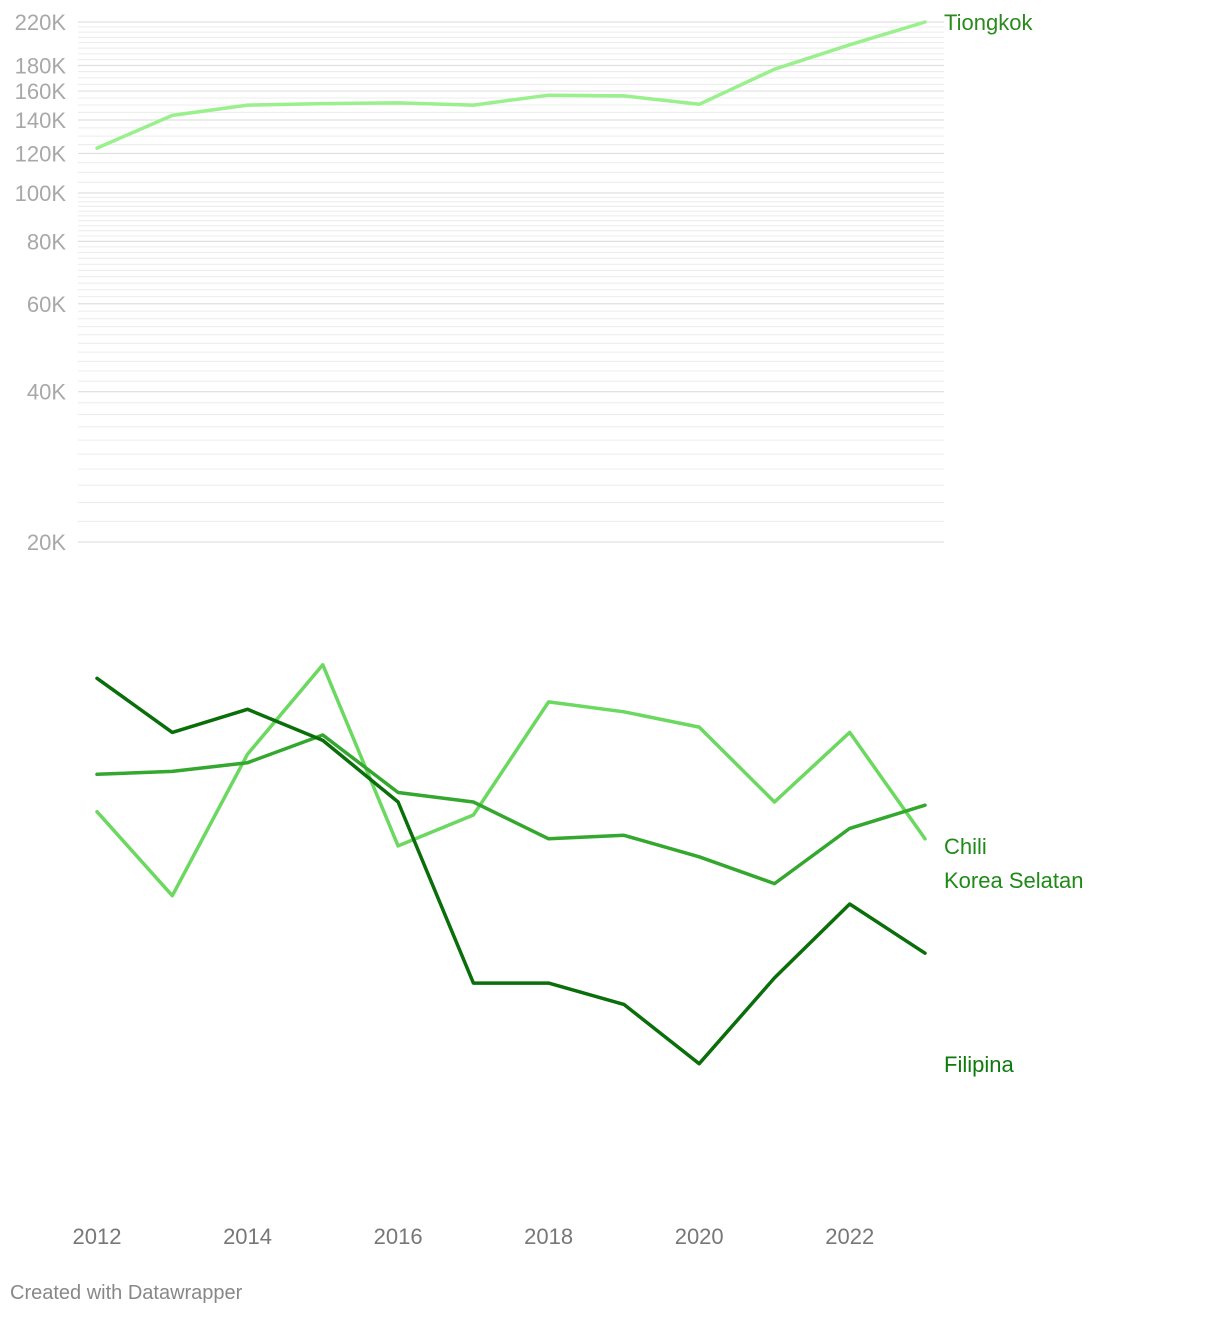 The width and height of the screenshot is (1220, 1318). I want to click on series-label-filipina: Filipina, so click(979, 1064).